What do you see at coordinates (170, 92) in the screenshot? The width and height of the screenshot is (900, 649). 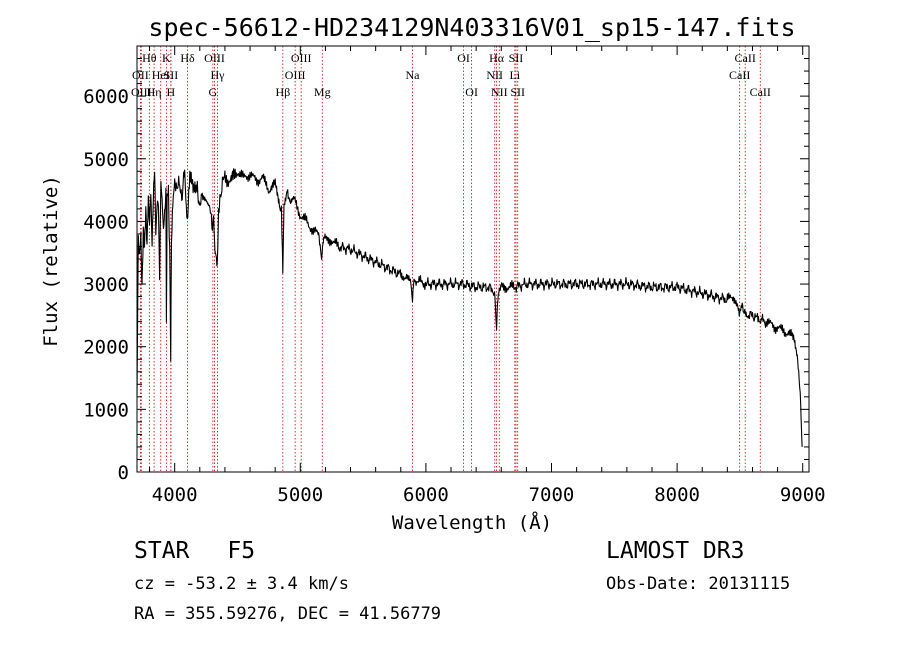 I see `line-marker-label: H` at bounding box center [170, 92].